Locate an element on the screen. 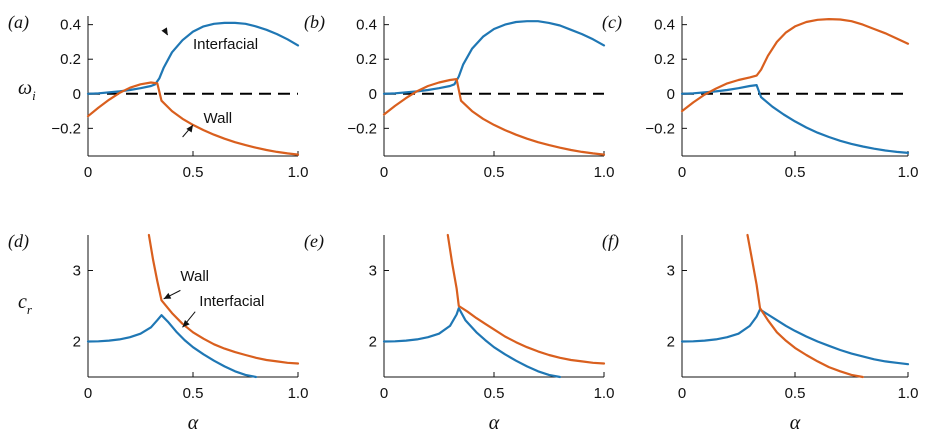  panel-label: (d) is located at coordinates (18, 241).